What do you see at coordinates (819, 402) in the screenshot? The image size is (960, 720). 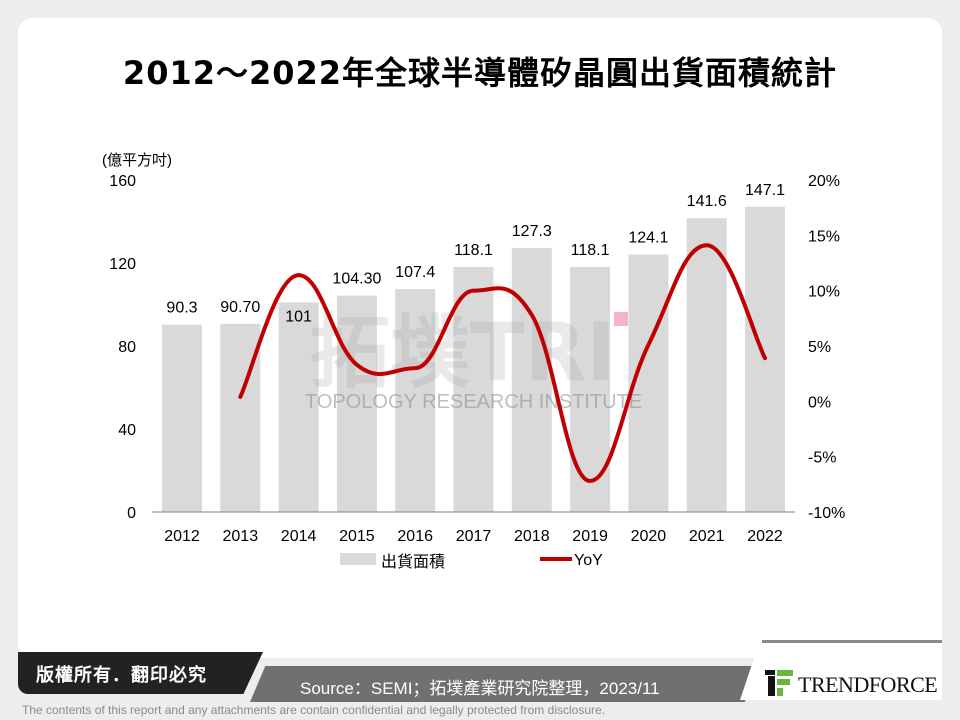 I see `right-y-tick-0%: 0%` at bounding box center [819, 402].